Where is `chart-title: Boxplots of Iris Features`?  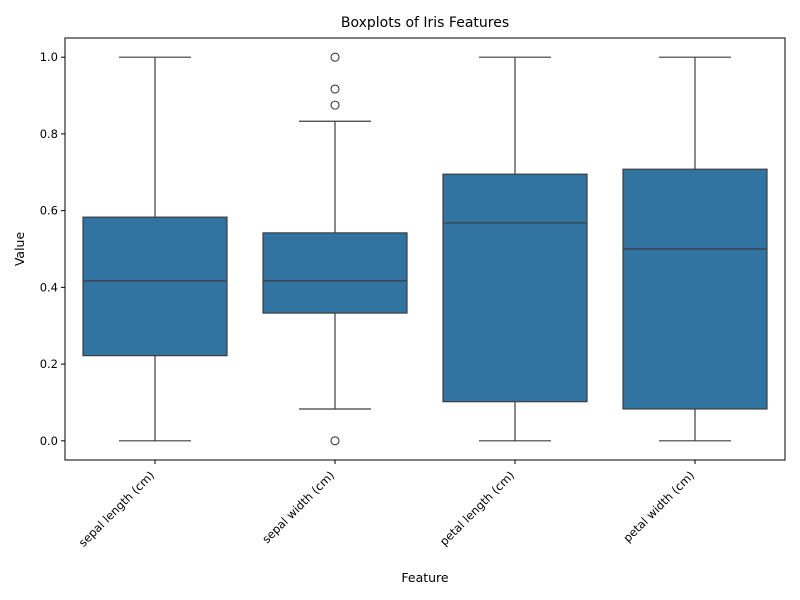 chart-title: Boxplots of Iris Features is located at coordinates (425, 23).